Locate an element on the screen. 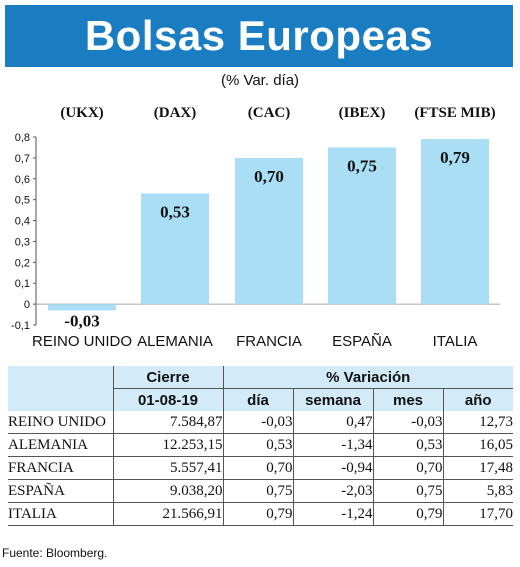  row-dia: 0,75 is located at coordinates (257, 491).